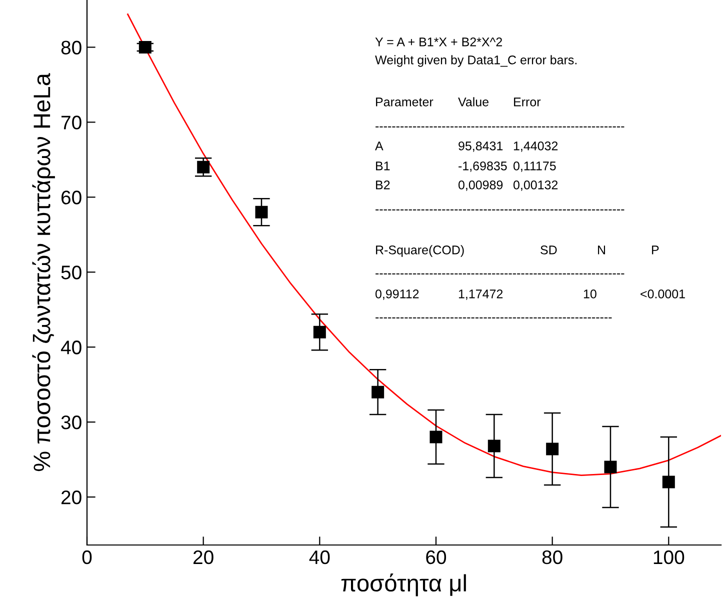  Describe the element at coordinates (480, 295) in the screenshot. I see `annotation: 1,17472` at that location.